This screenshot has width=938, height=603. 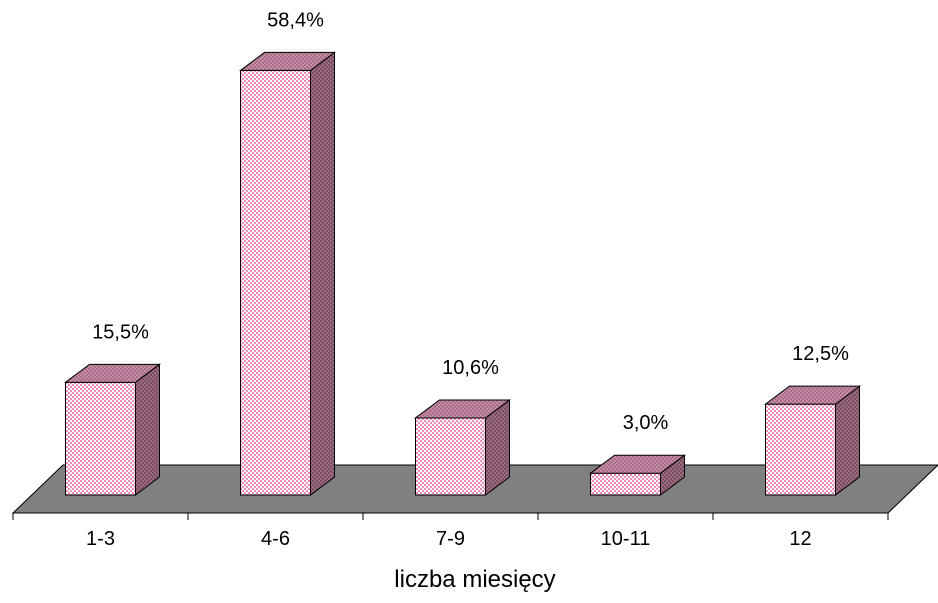 What do you see at coordinates (100, 539) in the screenshot?
I see `x-tick-label: 1-3` at bounding box center [100, 539].